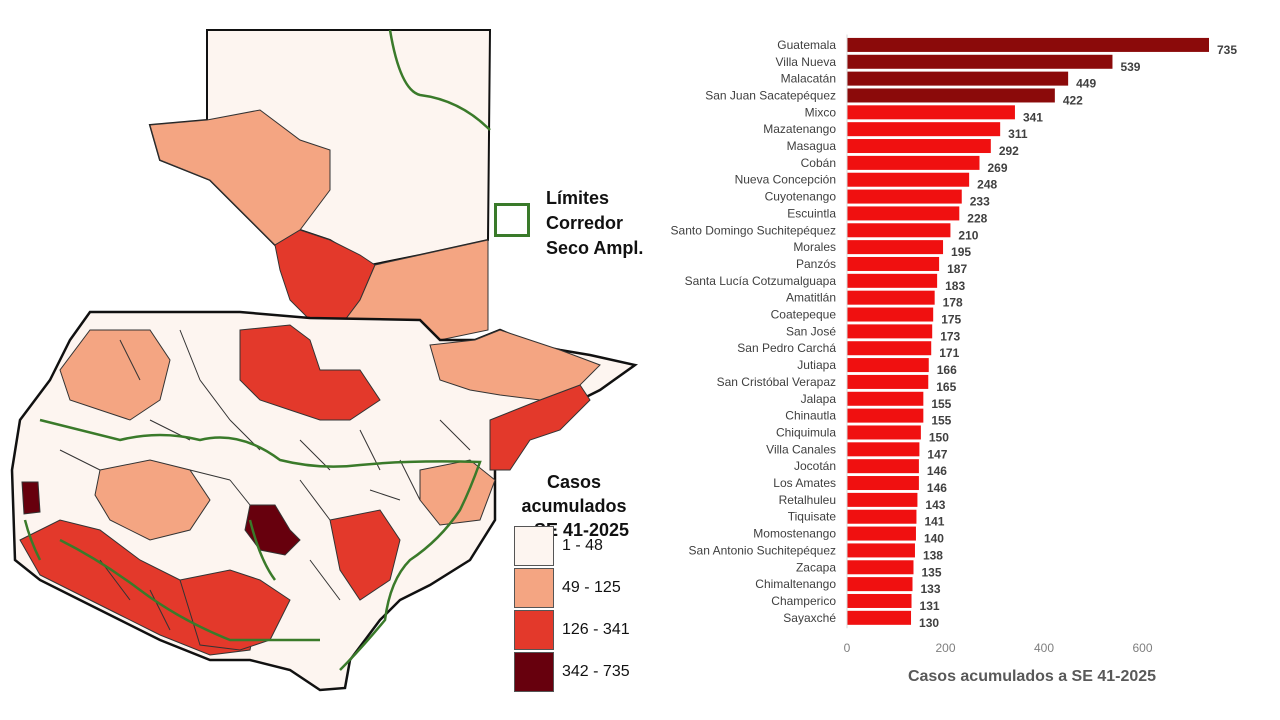 This screenshot has height=720, width=1280. Describe the element at coordinates (596, 671) in the screenshot. I see `legend-label-bin4: 342 - 735` at that location.